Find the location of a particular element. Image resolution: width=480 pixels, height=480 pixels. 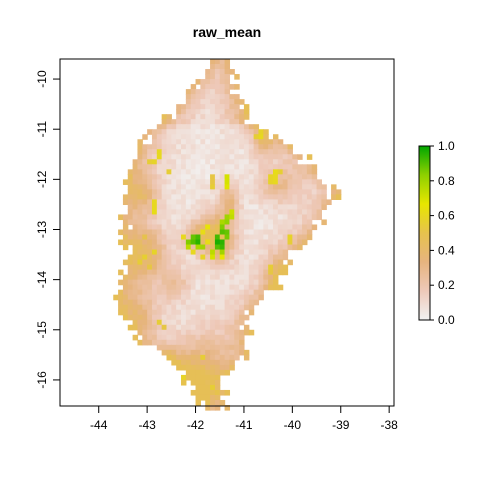

x-tick-label: -40 is located at coordinates (293, 425).